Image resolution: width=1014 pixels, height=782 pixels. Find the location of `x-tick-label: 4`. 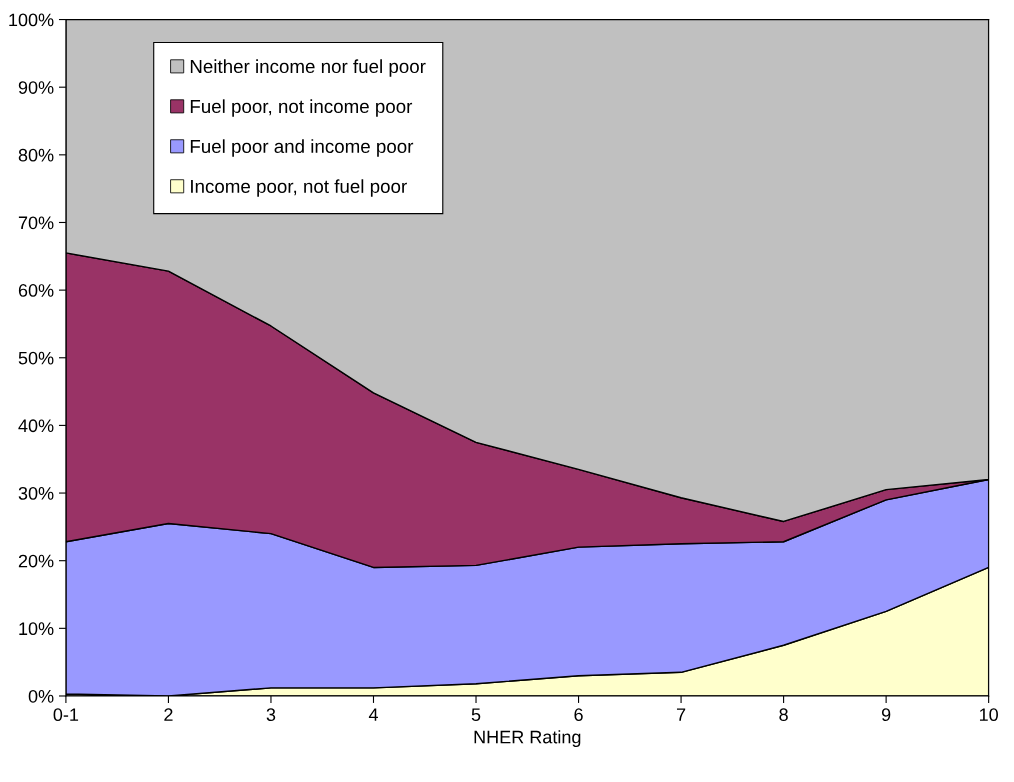

x-tick-label: 4 is located at coordinates (373, 714).